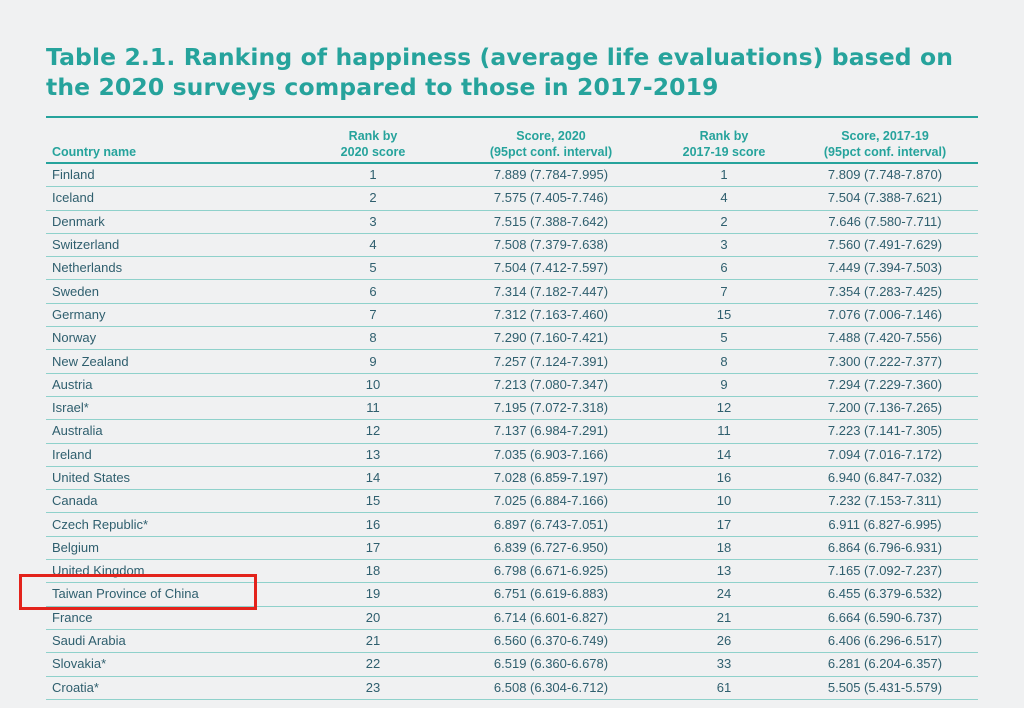 This screenshot has height=708, width=1024. Describe the element at coordinates (551, 478) in the screenshot. I see `cell-score-2020: 7.028 (6.859-7.197)` at that location.